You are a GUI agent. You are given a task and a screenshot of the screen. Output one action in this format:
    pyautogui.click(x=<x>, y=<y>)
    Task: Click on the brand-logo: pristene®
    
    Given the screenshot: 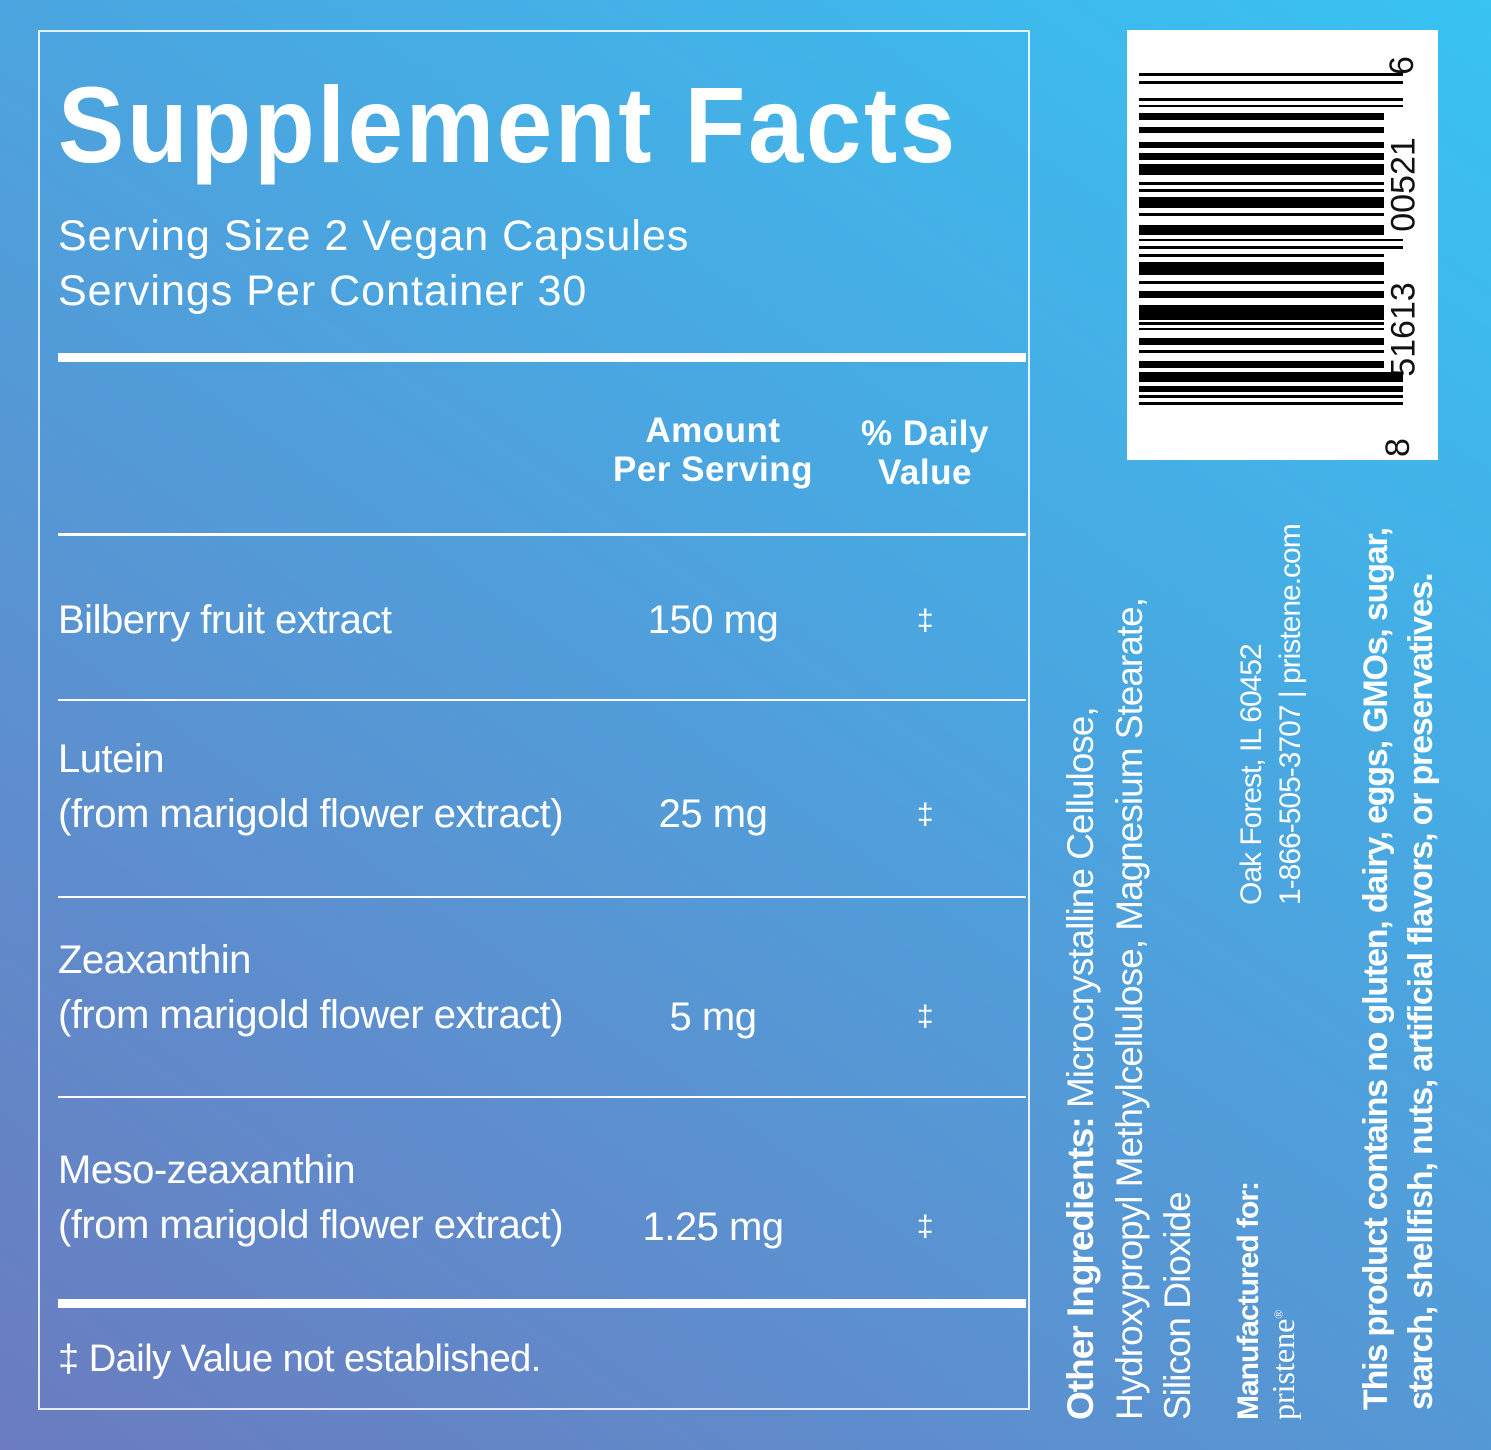 What is the action you would take?
    pyautogui.click(x=1283, y=1365)
    